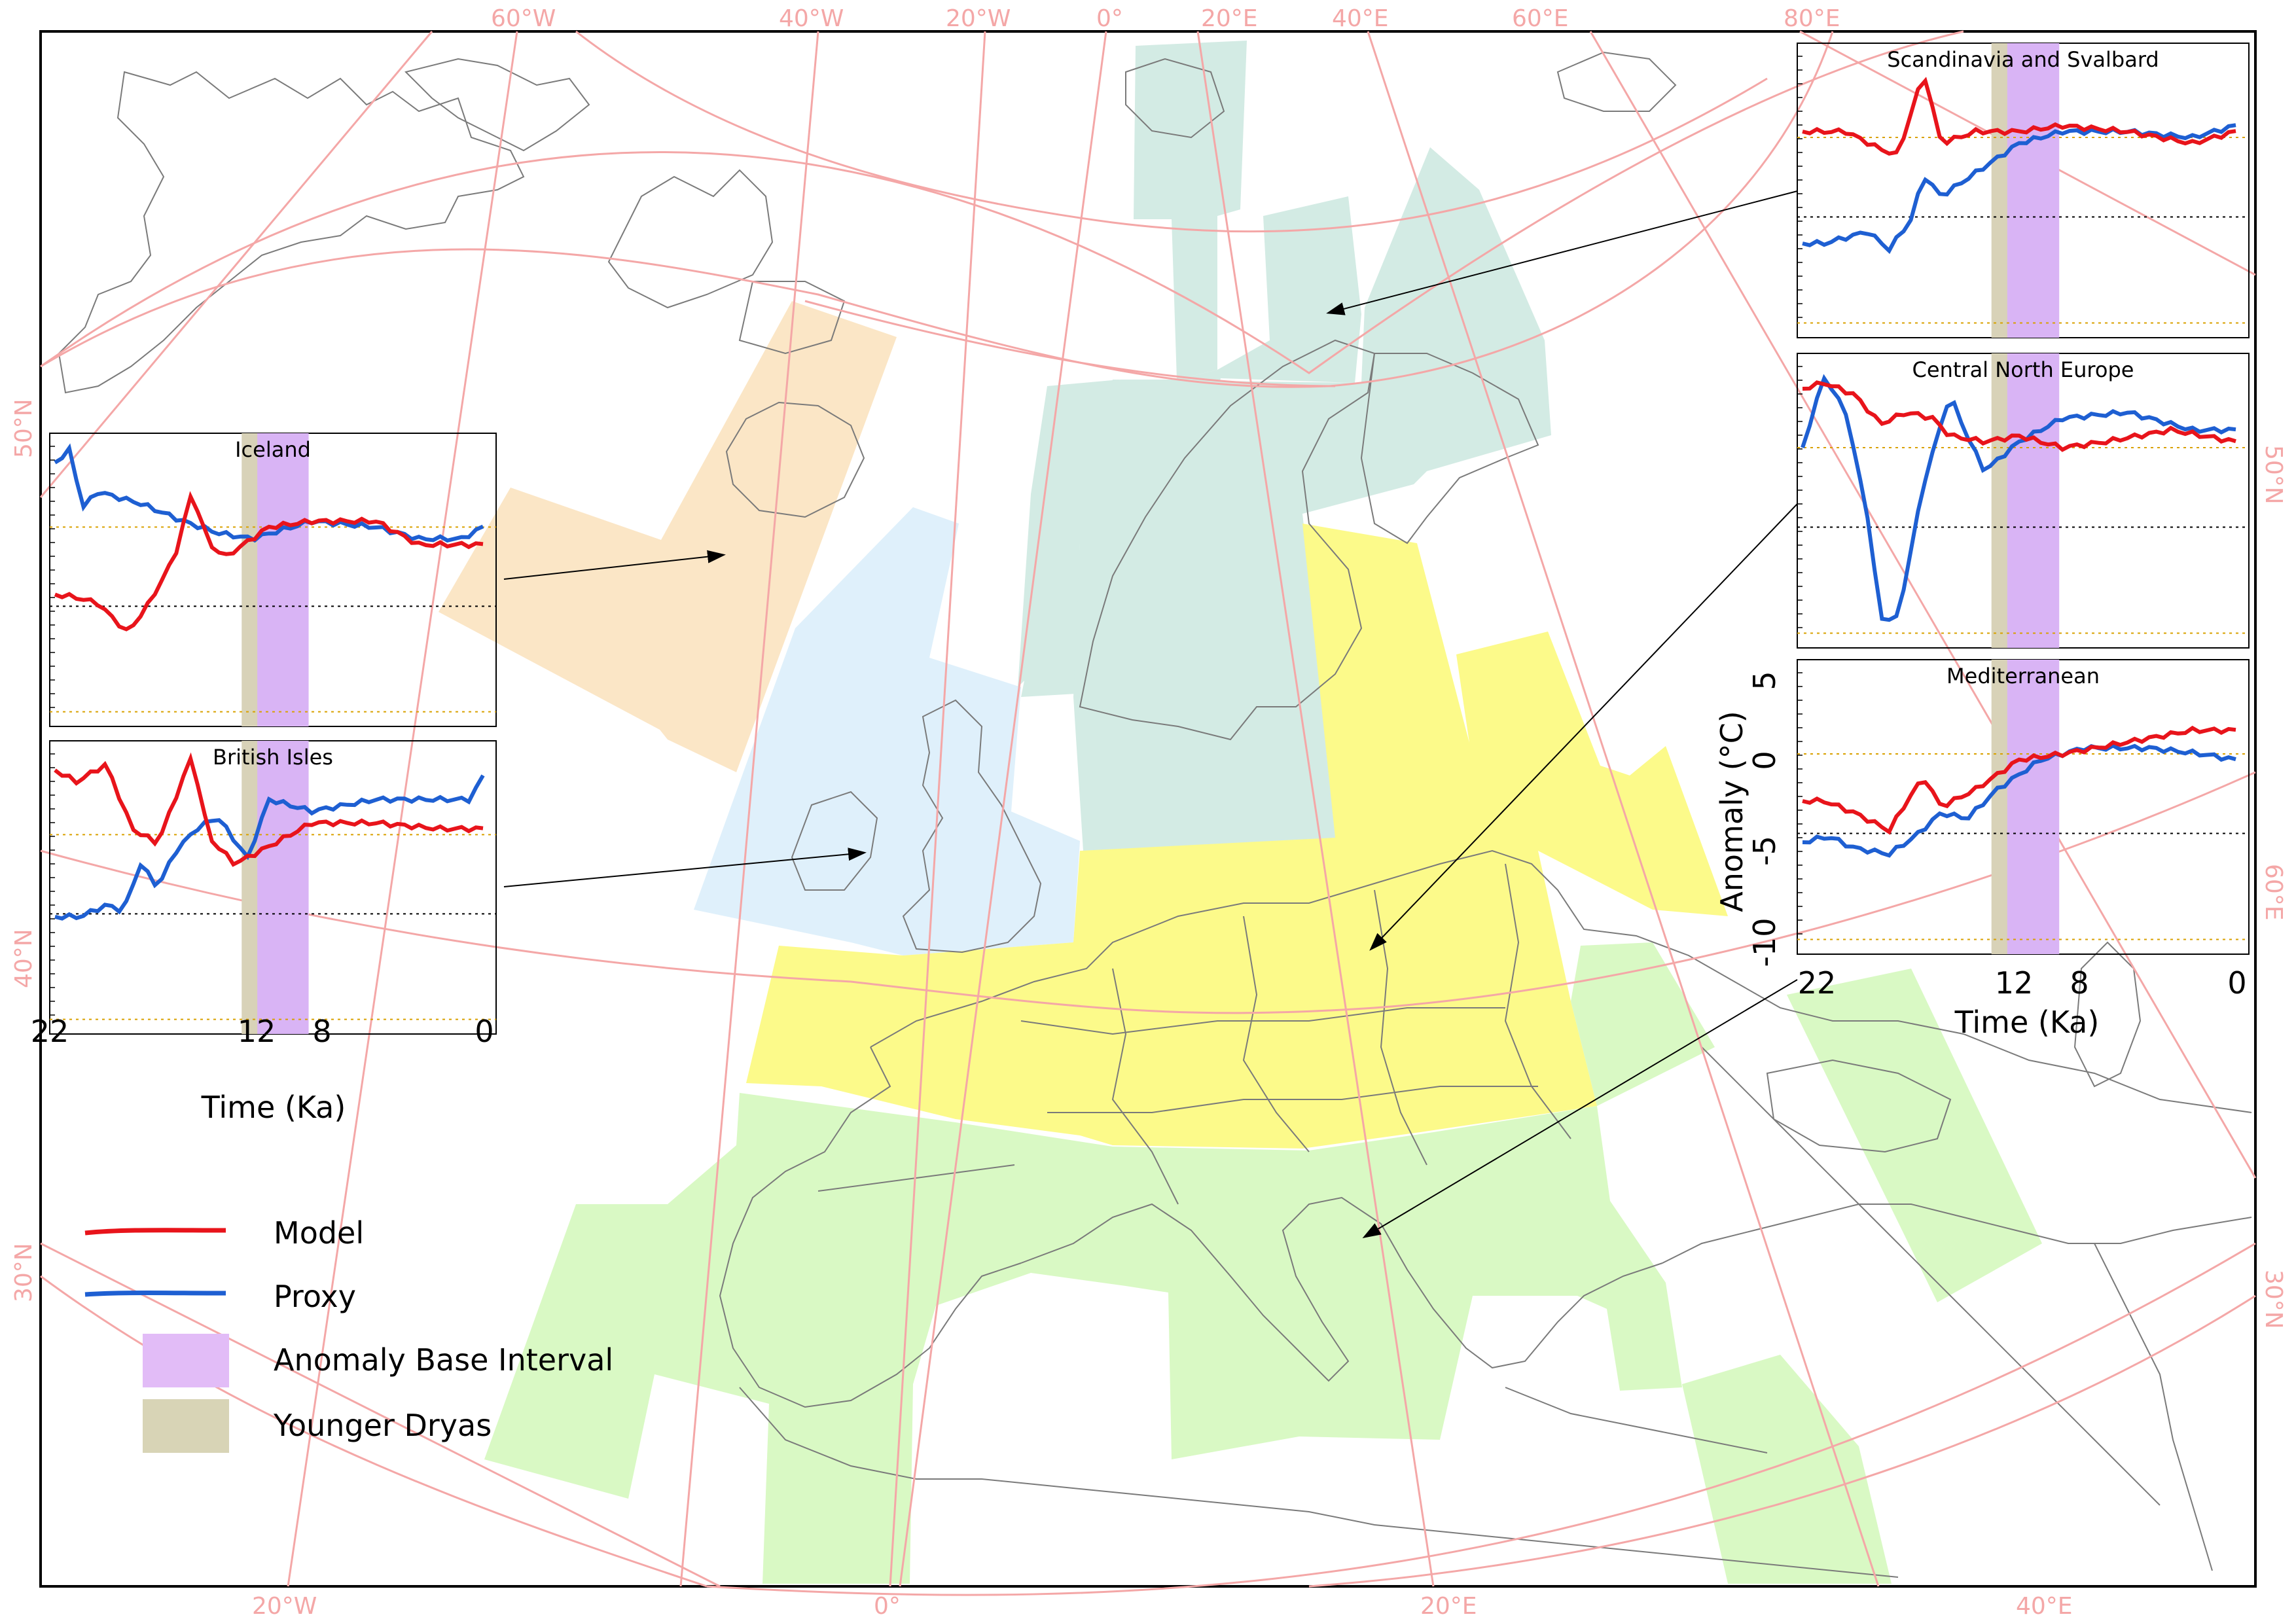 Image resolution: width=2296 pixels, height=1623 pixels. What do you see at coordinates (2273, 475) in the screenshot?
I see `lat-label-50n-right: 50°N` at bounding box center [2273, 475].